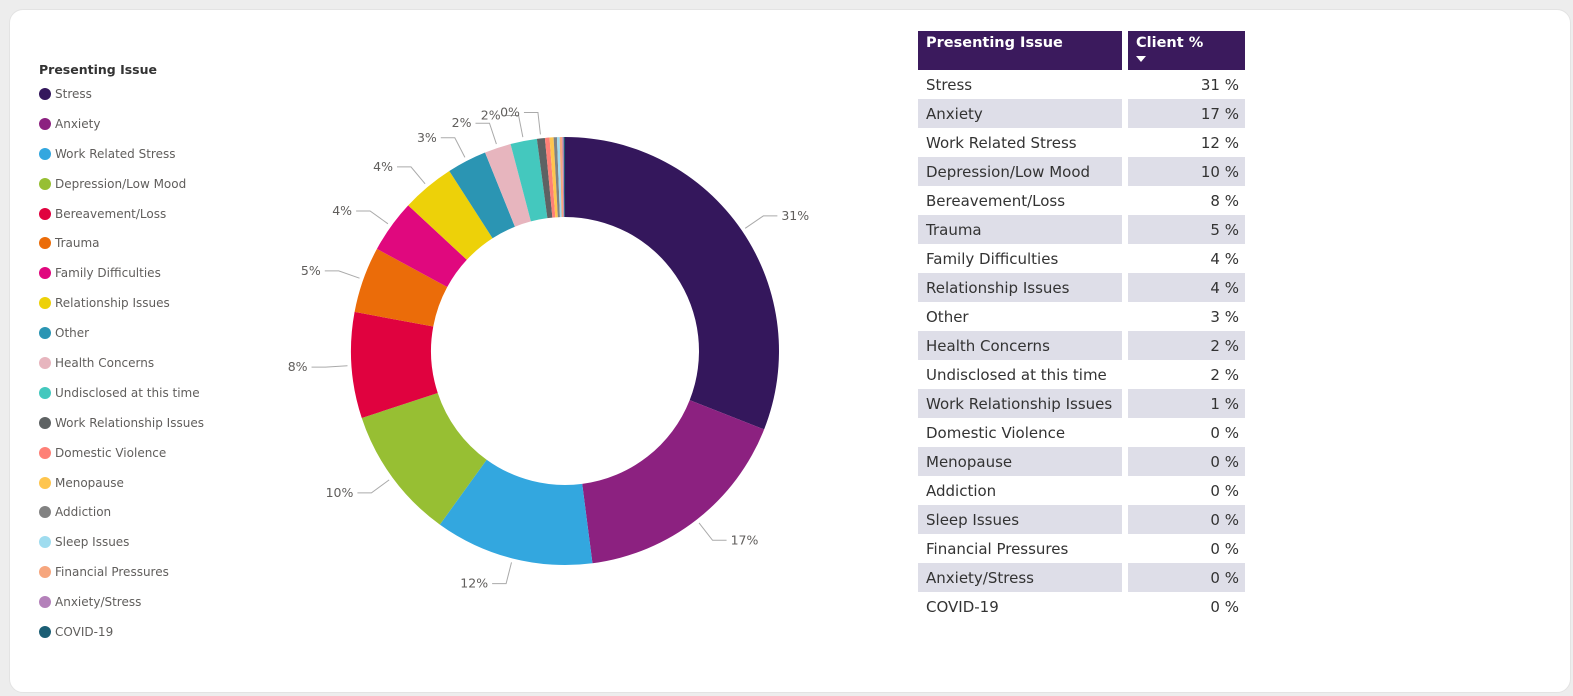 This screenshot has width=1573, height=696. Describe the element at coordinates (1021, 577) in the screenshot. I see `cell-presenting-issue: Anxiety/Stress` at that location.